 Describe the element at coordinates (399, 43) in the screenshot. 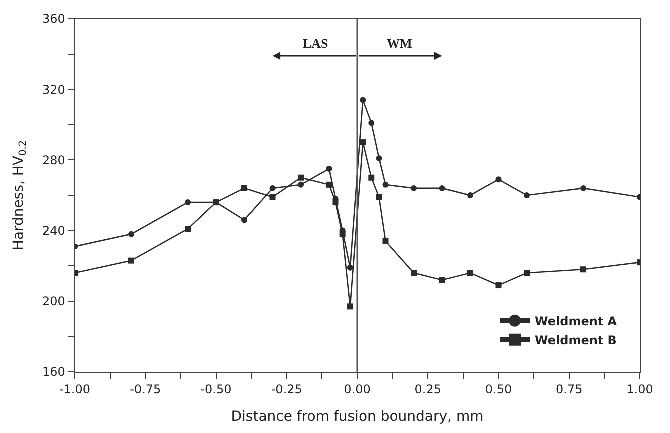

I see `annotation: WM` at that location.